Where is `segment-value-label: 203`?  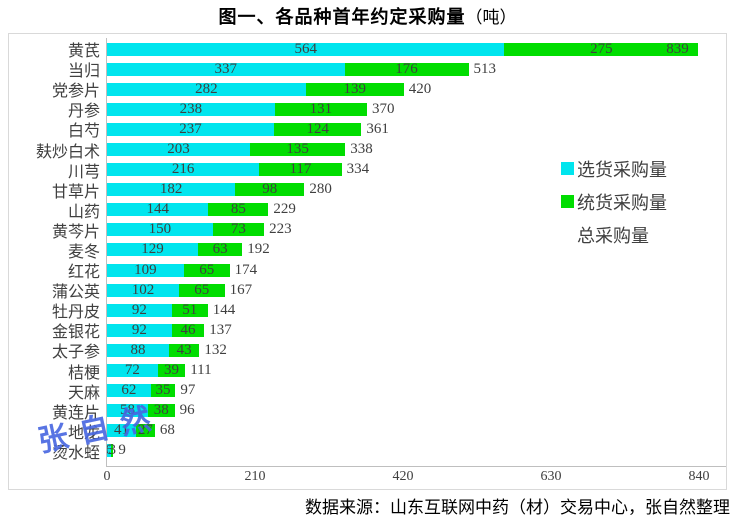 segment-value-label: 203 is located at coordinates (178, 149).